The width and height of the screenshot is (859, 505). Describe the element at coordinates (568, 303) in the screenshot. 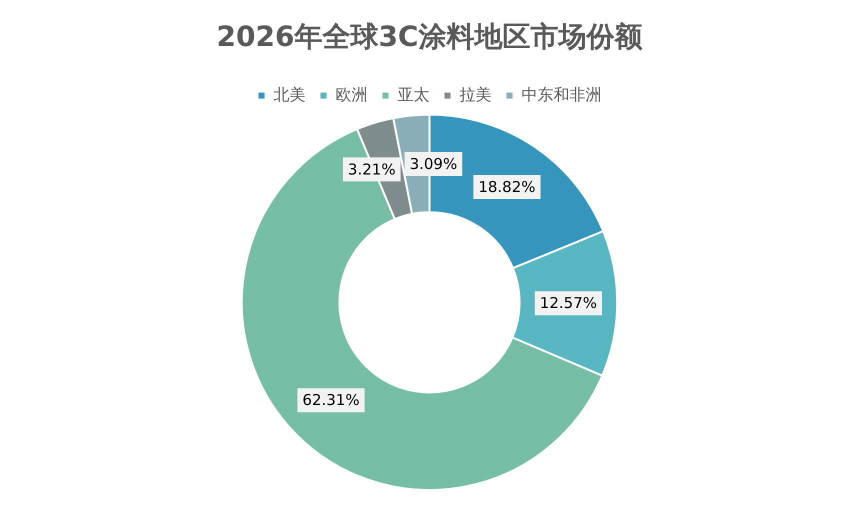

I see `data-label: 12.57%` at that location.